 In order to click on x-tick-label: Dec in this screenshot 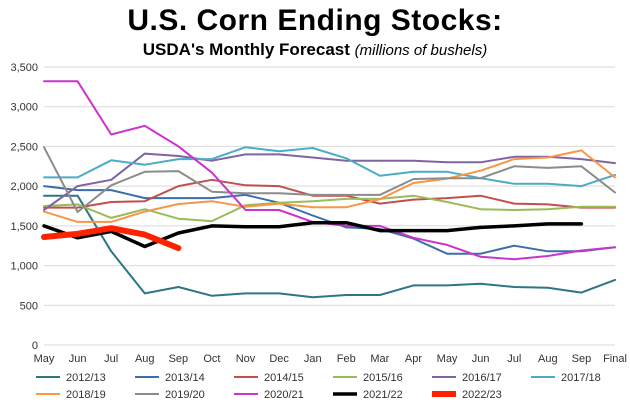, I will do `click(279, 359)`.